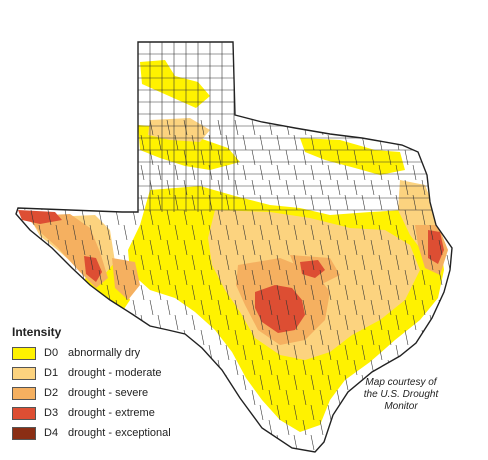 The image size is (488, 460). What do you see at coordinates (24, 353) in the screenshot?
I see `legend-swatch-d0` at bounding box center [24, 353].